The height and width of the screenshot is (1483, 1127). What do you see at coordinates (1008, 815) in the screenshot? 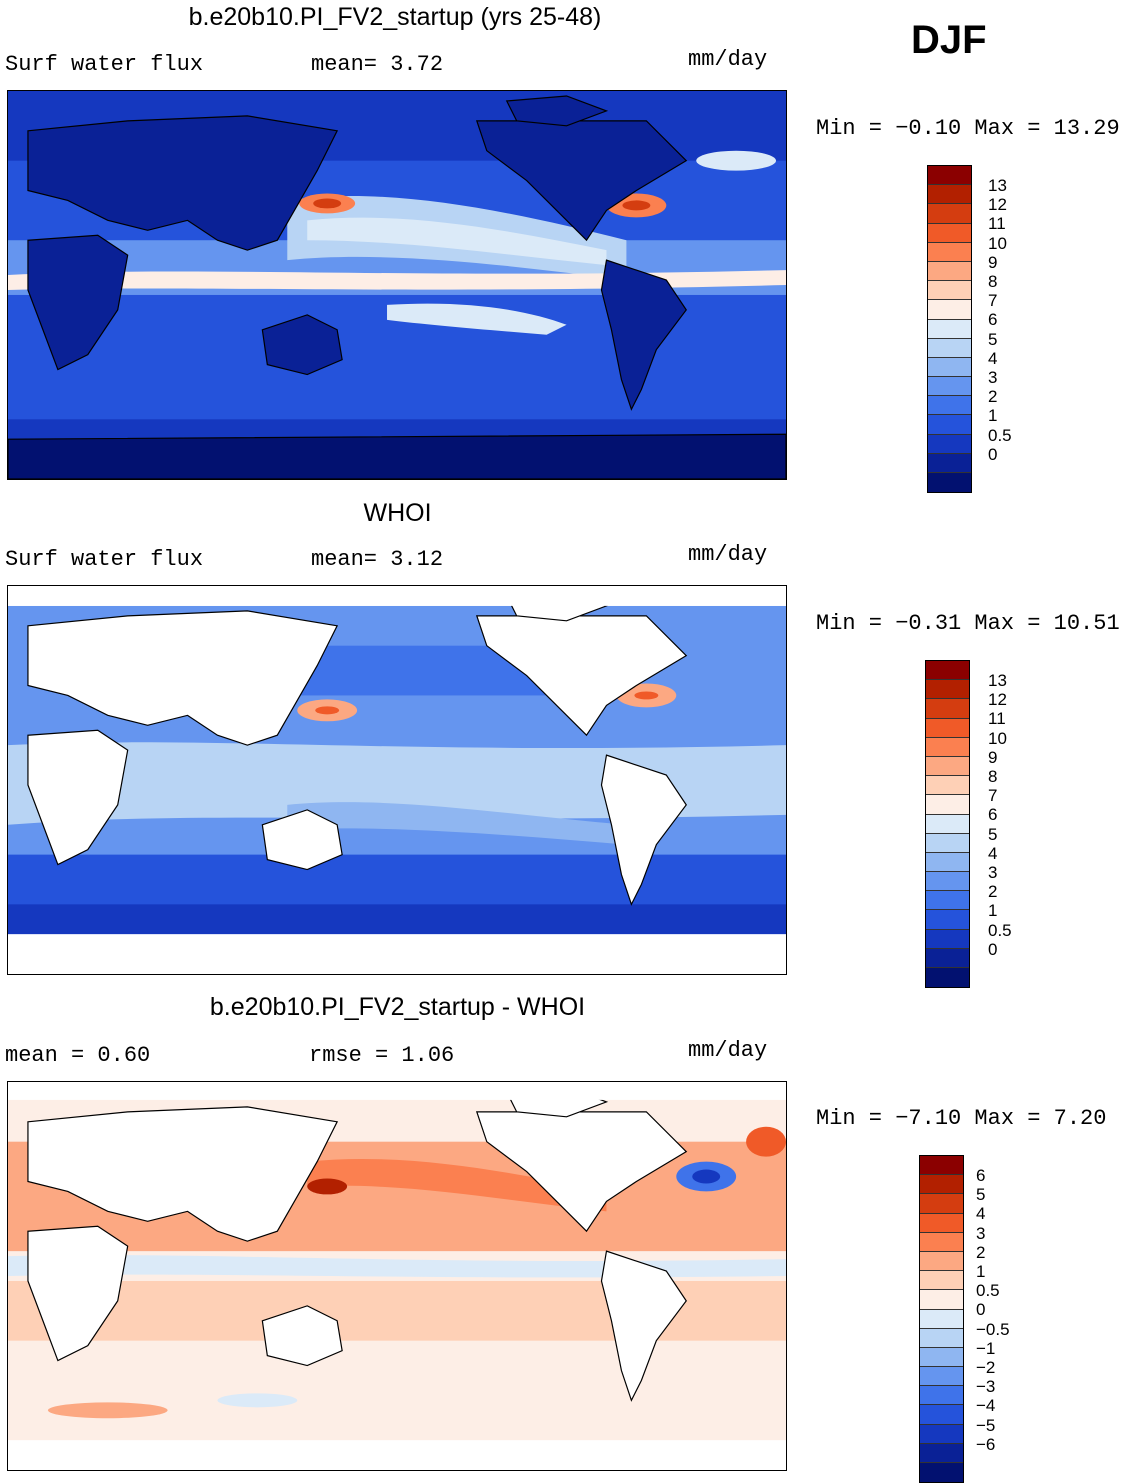
I see `panel-2-colorbar-ticks: 13 12 11 10 9 8 7 6 5 4 3 2 1 0.5 0` at bounding box center [1008, 815].